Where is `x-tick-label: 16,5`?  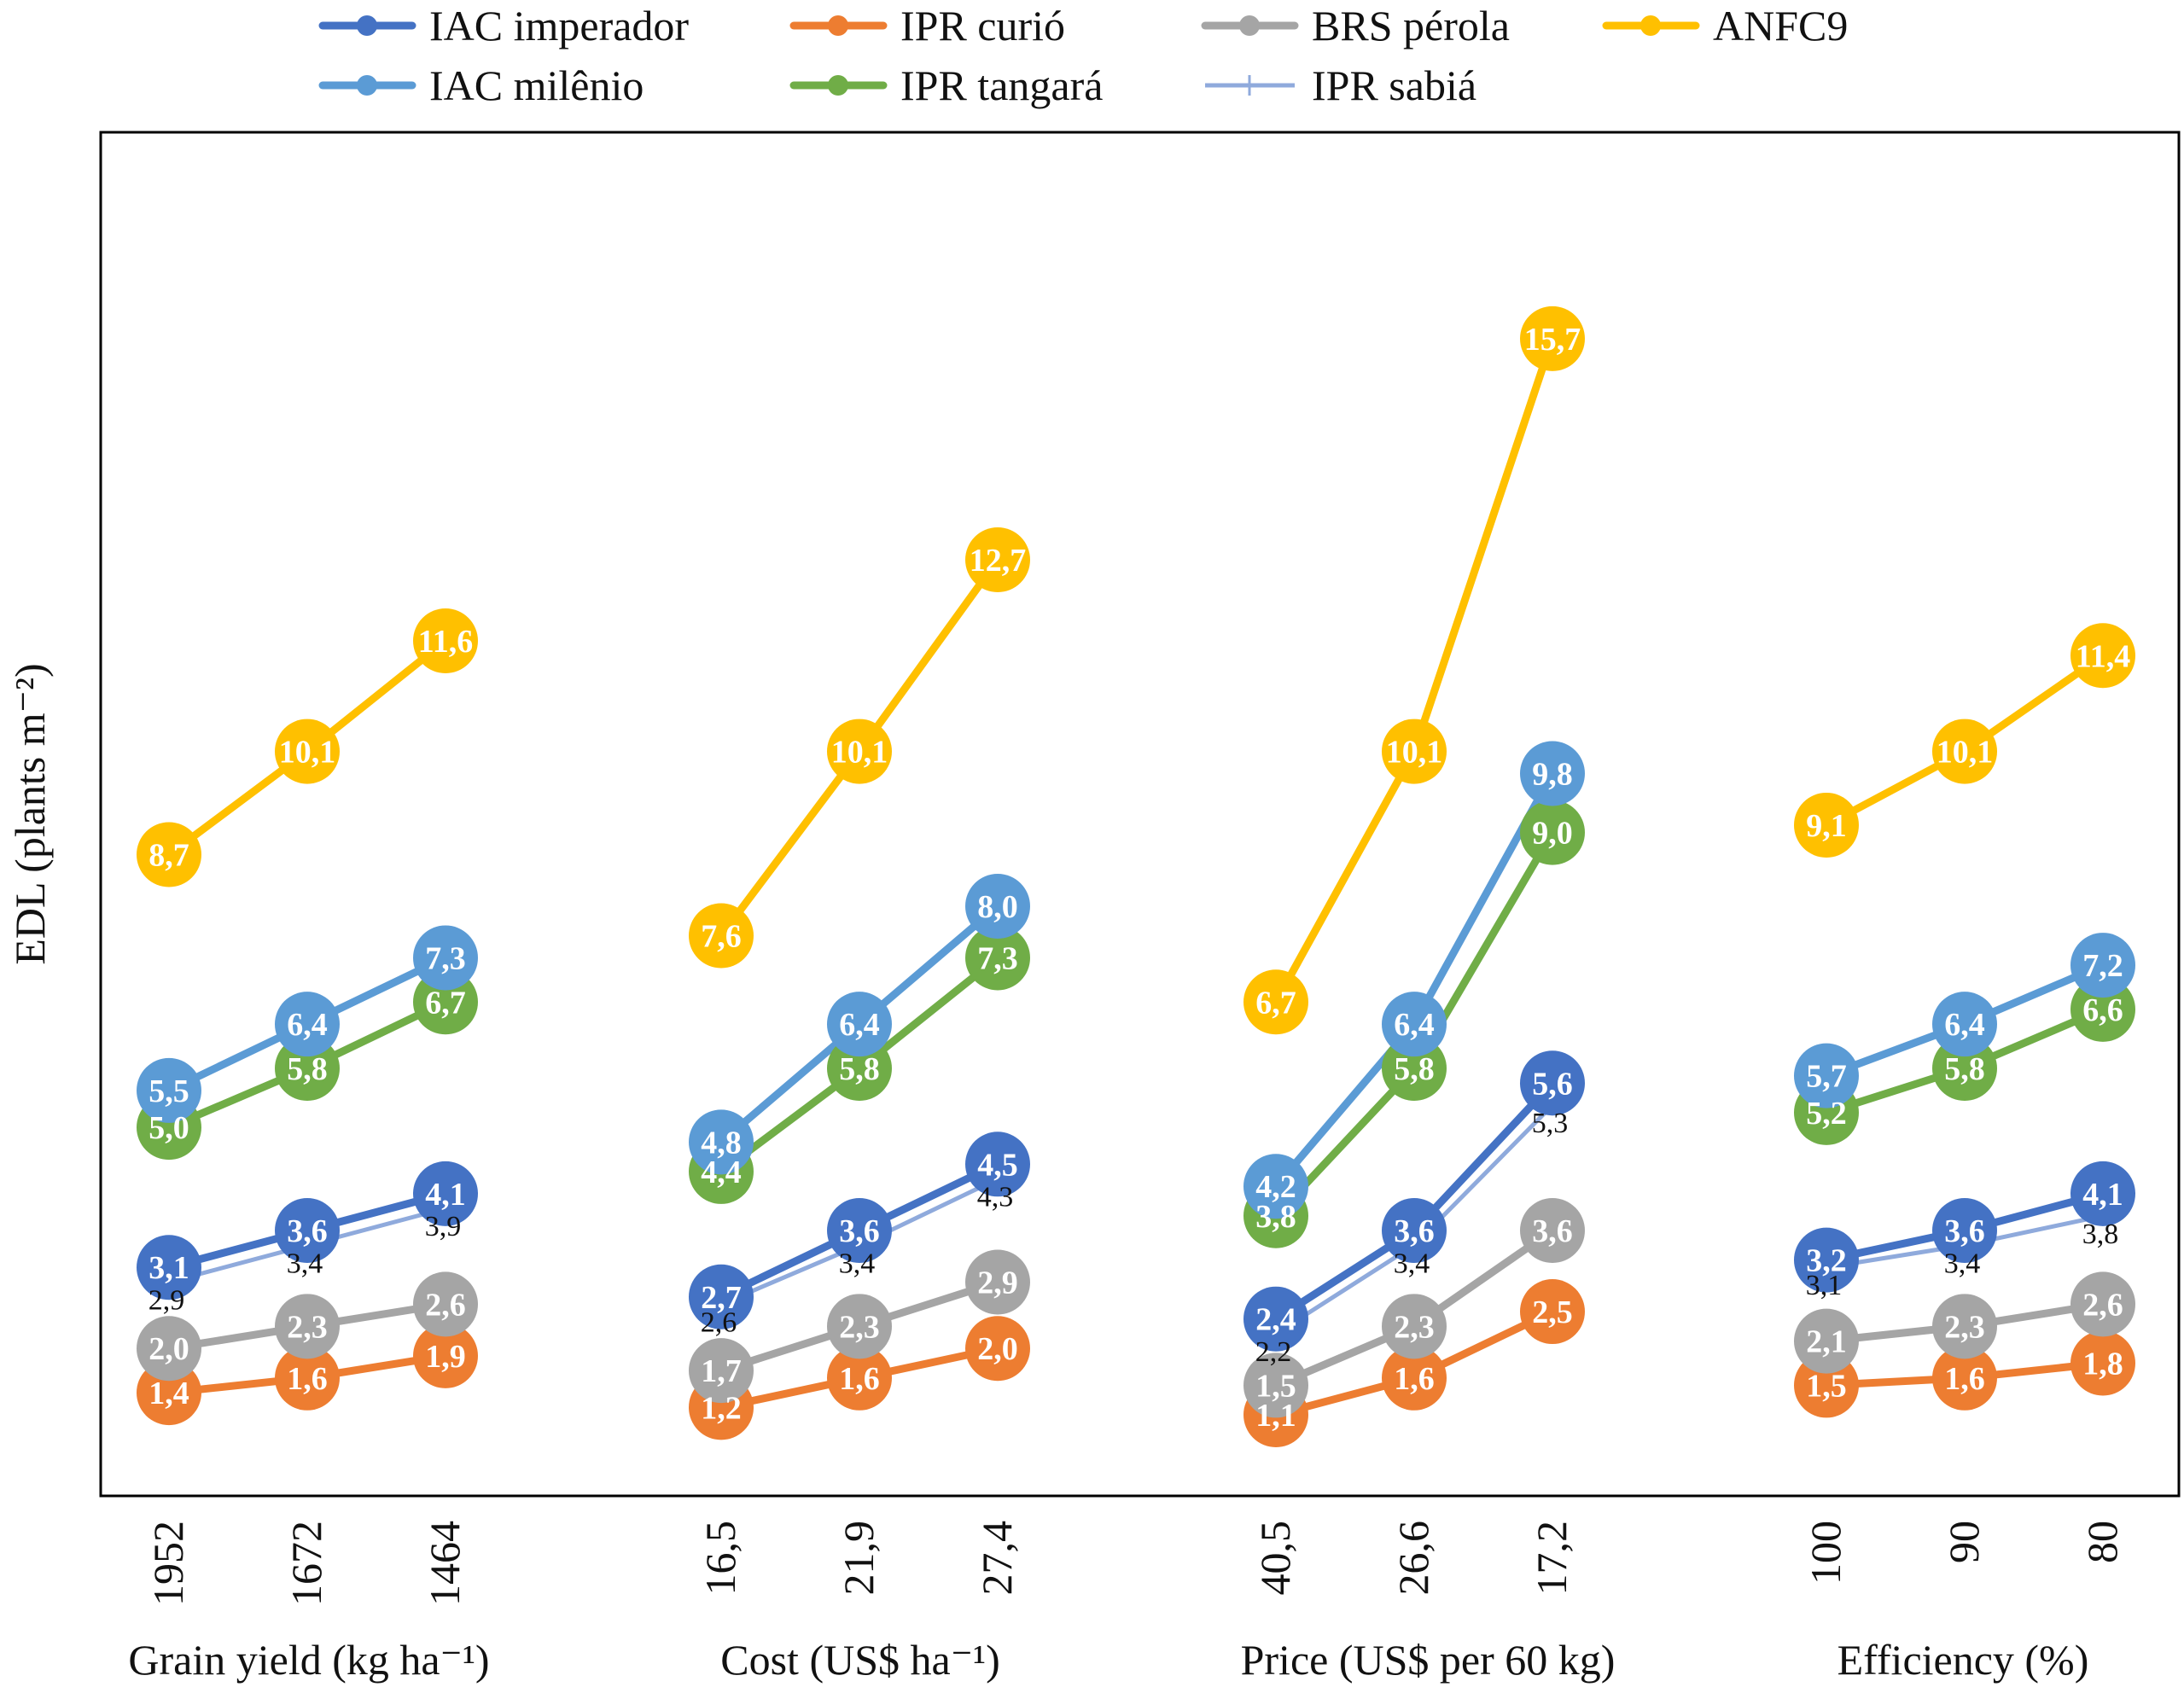 x-tick-label: 16,5 is located at coordinates (720, 1558).